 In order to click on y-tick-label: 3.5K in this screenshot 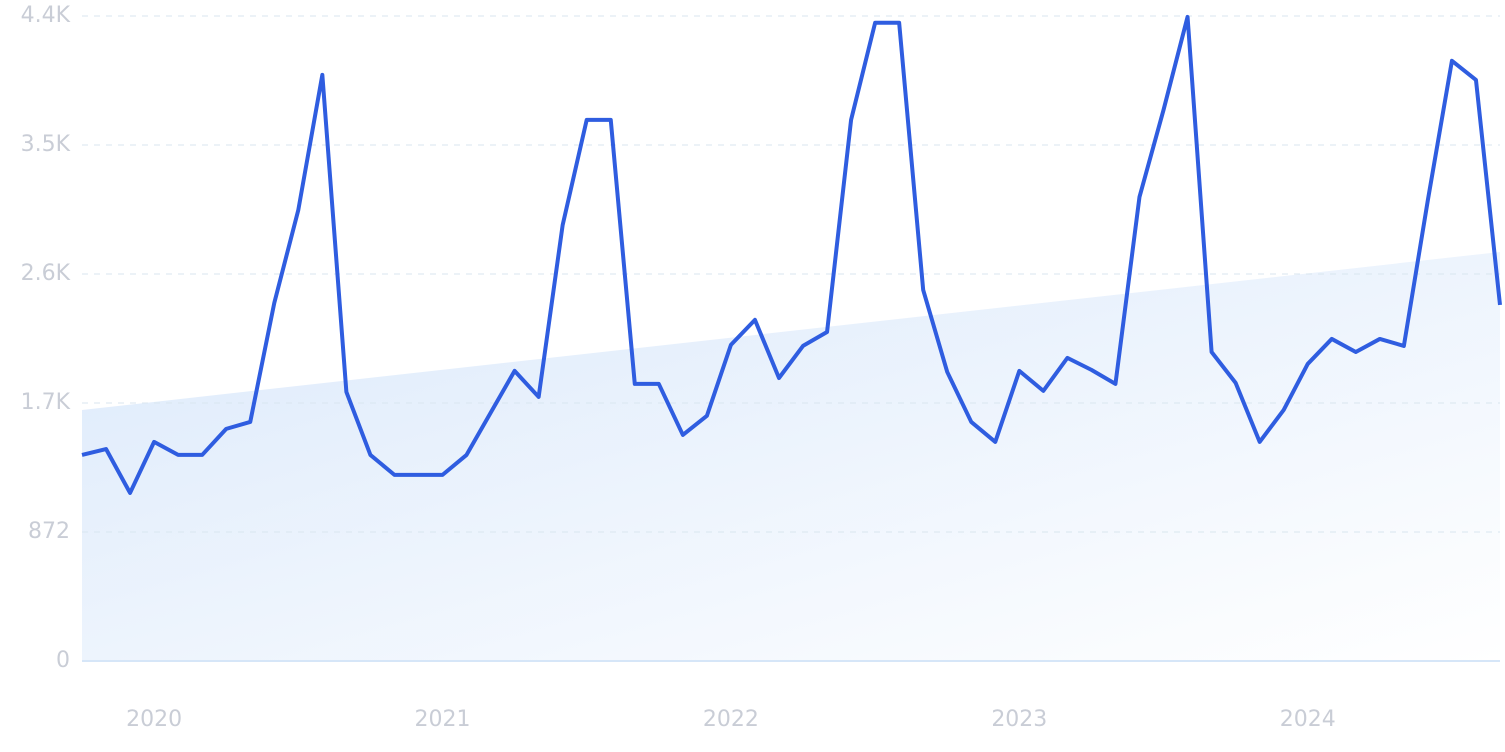, I will do `click(46, 144)`.